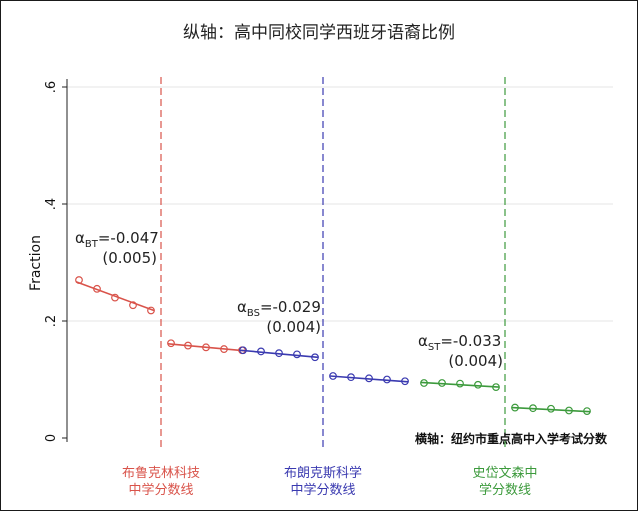  I want to click on coefficient-label: αBS=-0.029, so click(279, 308).